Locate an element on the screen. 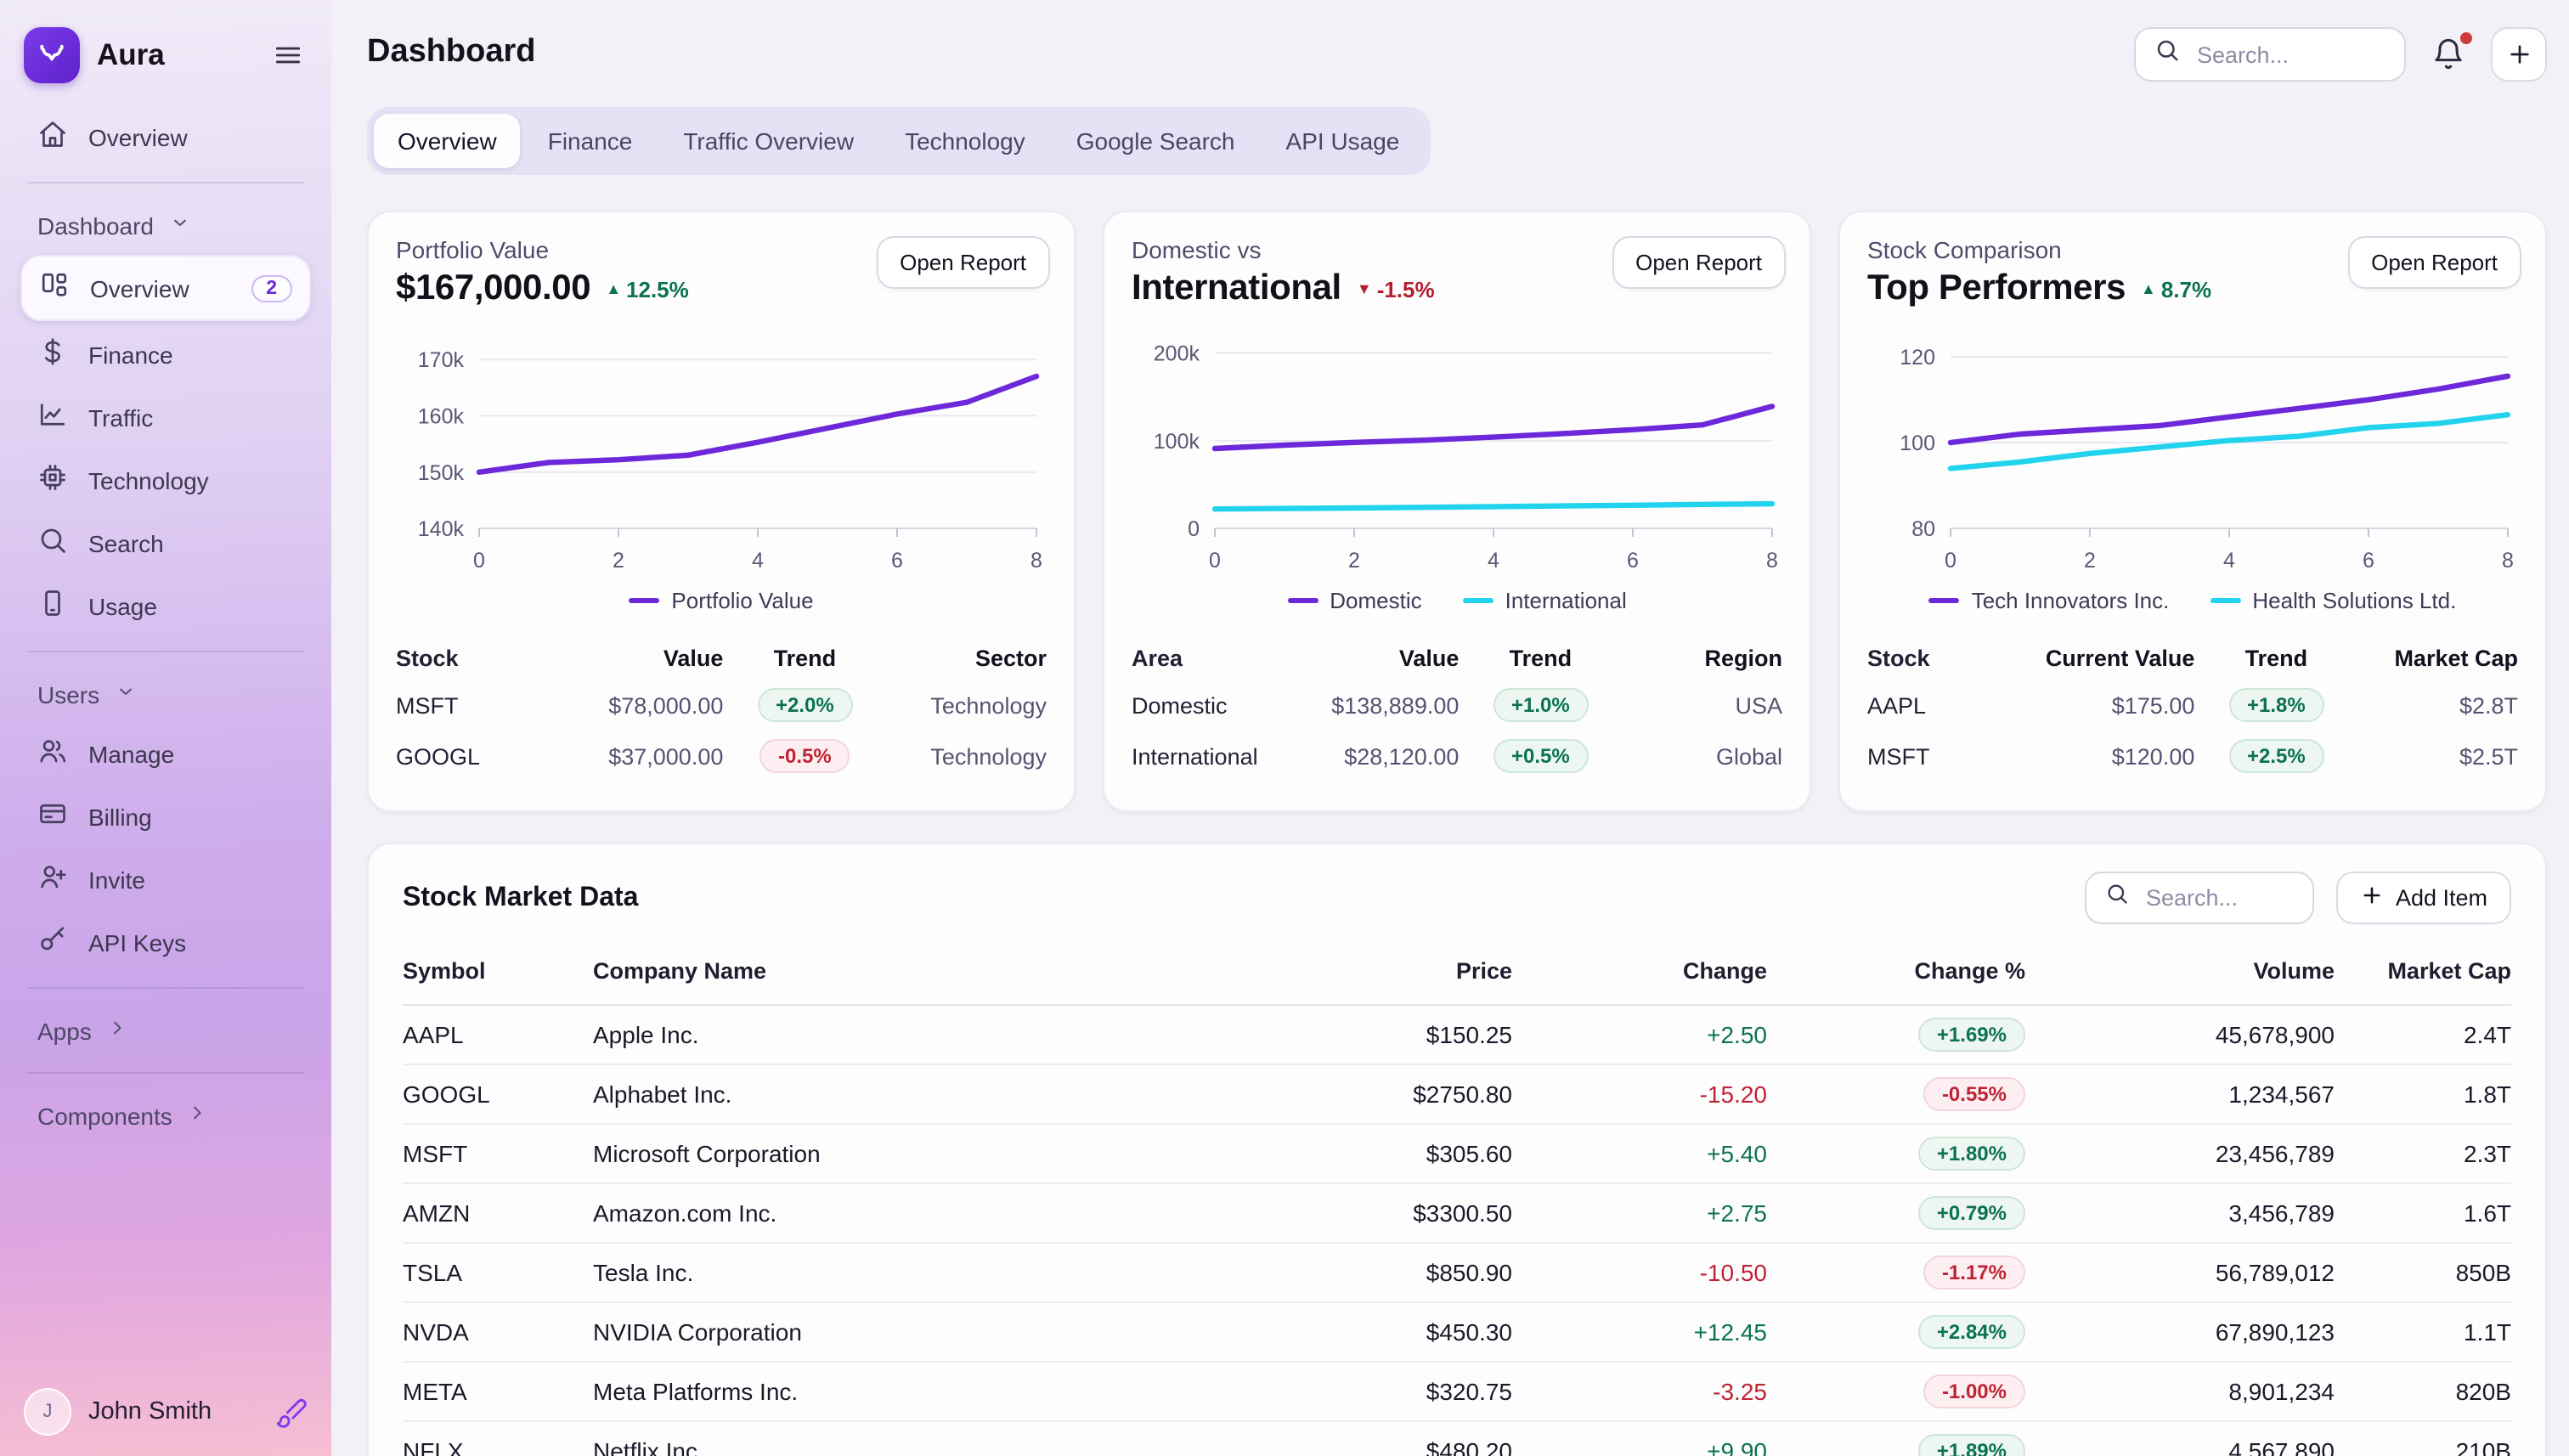 This screenshot has width=2569, height=1456. section-label-users: Users is located at coordinates (165, 694).